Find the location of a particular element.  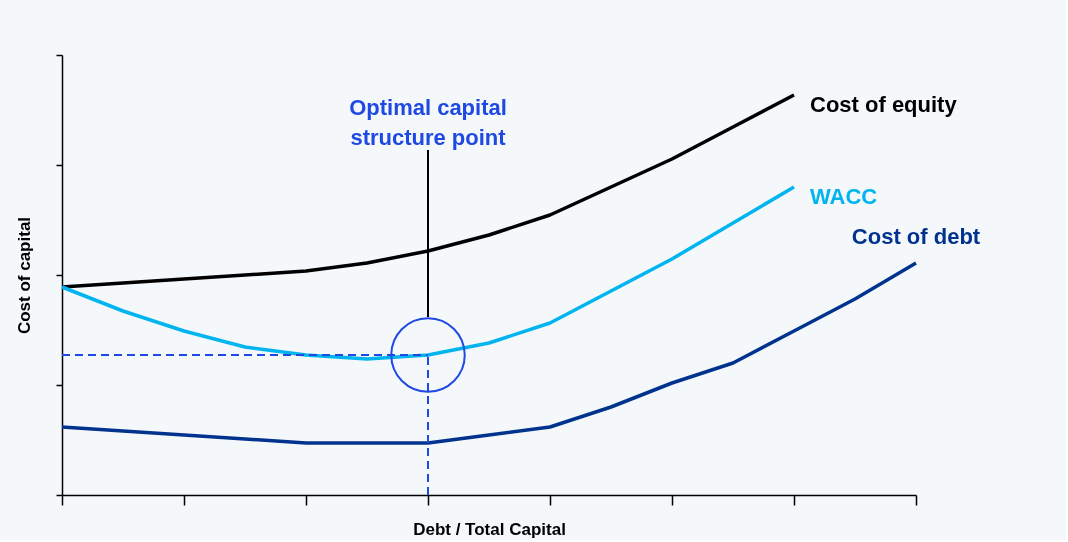

y-axis-title: Cost of capital is located at coordinates (24, 275).